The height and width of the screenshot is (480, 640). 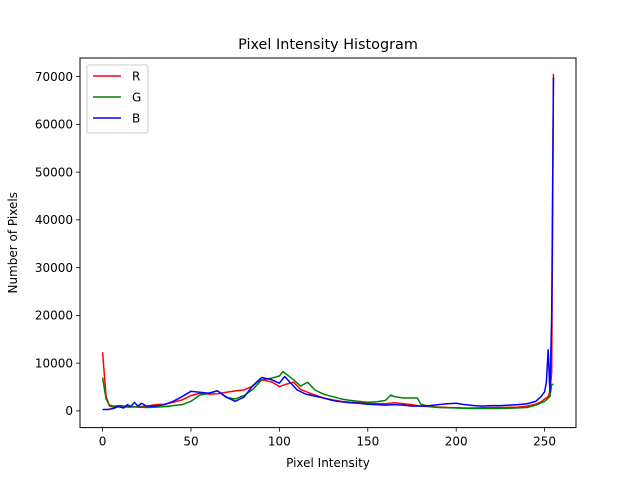 What do you see at coordinates (54, 77) in the screenshot?
I see `y-tick-label: 70000` at bounding box center [54, 77].